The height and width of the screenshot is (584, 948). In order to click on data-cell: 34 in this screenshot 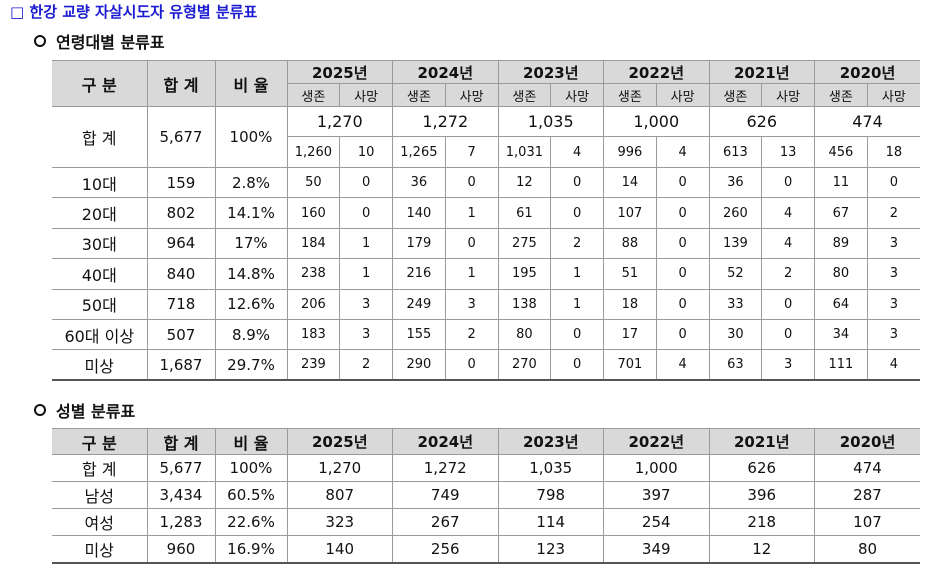, I will do `click(841, 334)`.